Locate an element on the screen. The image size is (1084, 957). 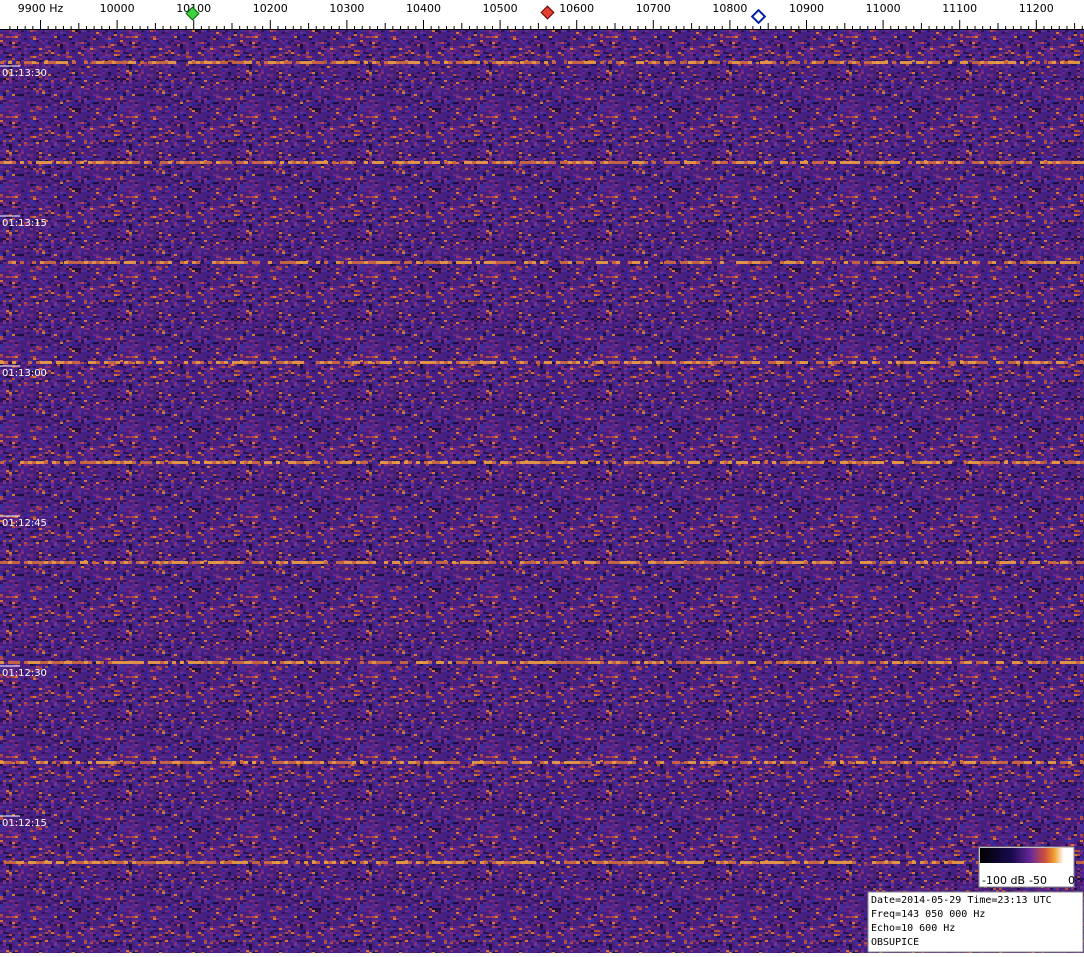
colorbar-label: -50 is located at coordinates (1038, 880).